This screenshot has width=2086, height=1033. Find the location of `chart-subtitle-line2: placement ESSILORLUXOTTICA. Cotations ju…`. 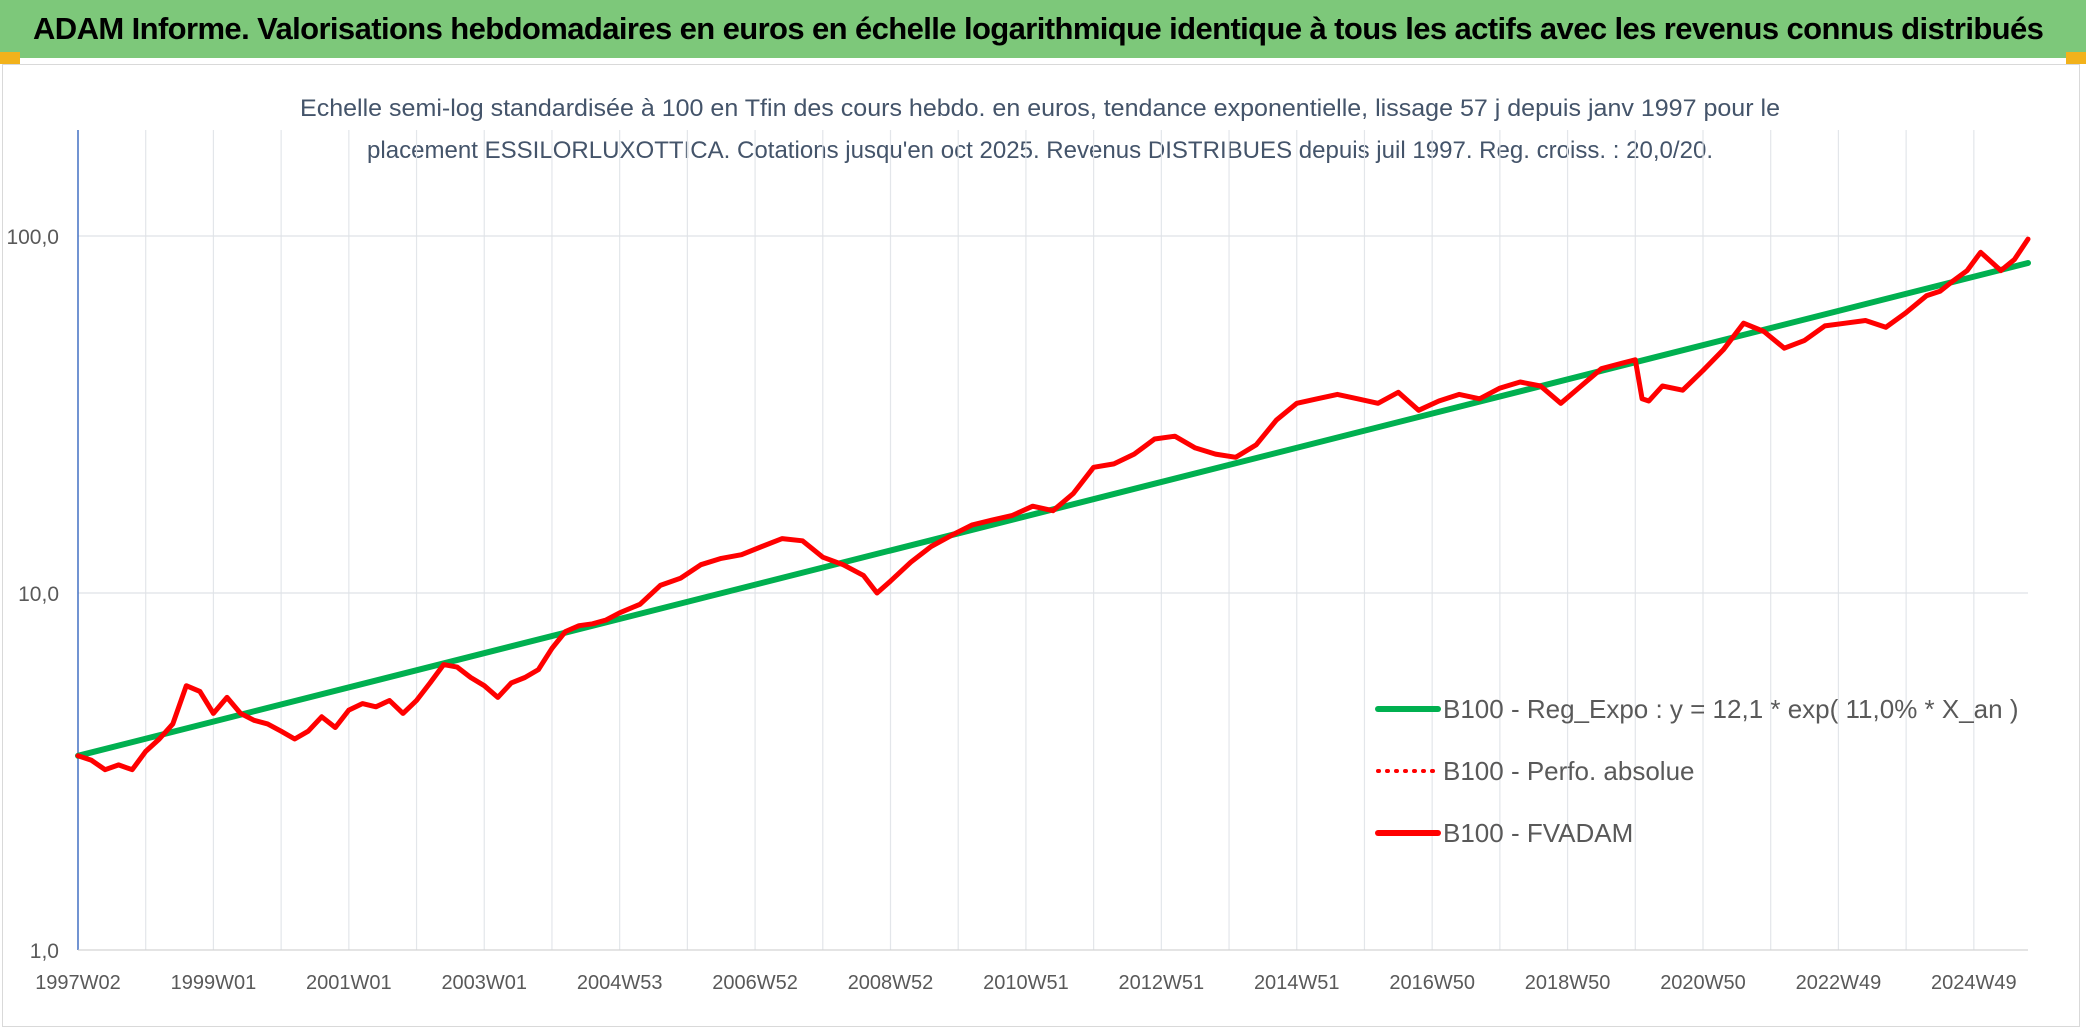

chart-subtitle-line2: placement ESSILORLUXOTTICA. Cotations ju… is located at coordinates (1040, 150).